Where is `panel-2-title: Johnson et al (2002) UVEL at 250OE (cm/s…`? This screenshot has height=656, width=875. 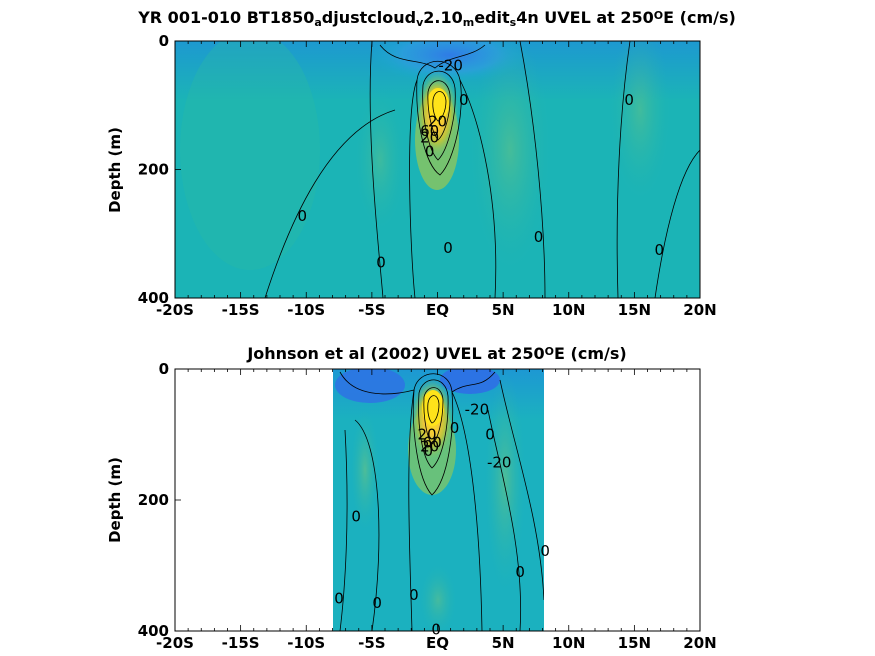 panel-2-title: Johnson et al (2002) UVEL at 250OE (cm/s… is located at coordinates (436, 353).